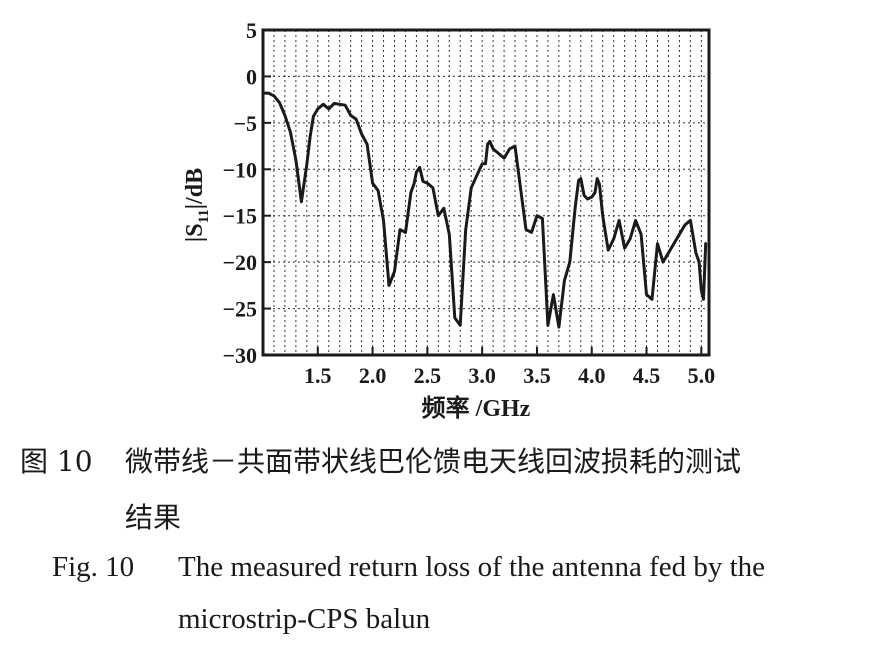 Image resolution: width=896 pixels, height=653 pixels. Describe the element at coordinates (318, 375) in the screenshot. I see `x-tick-label: 1.5` at that location.